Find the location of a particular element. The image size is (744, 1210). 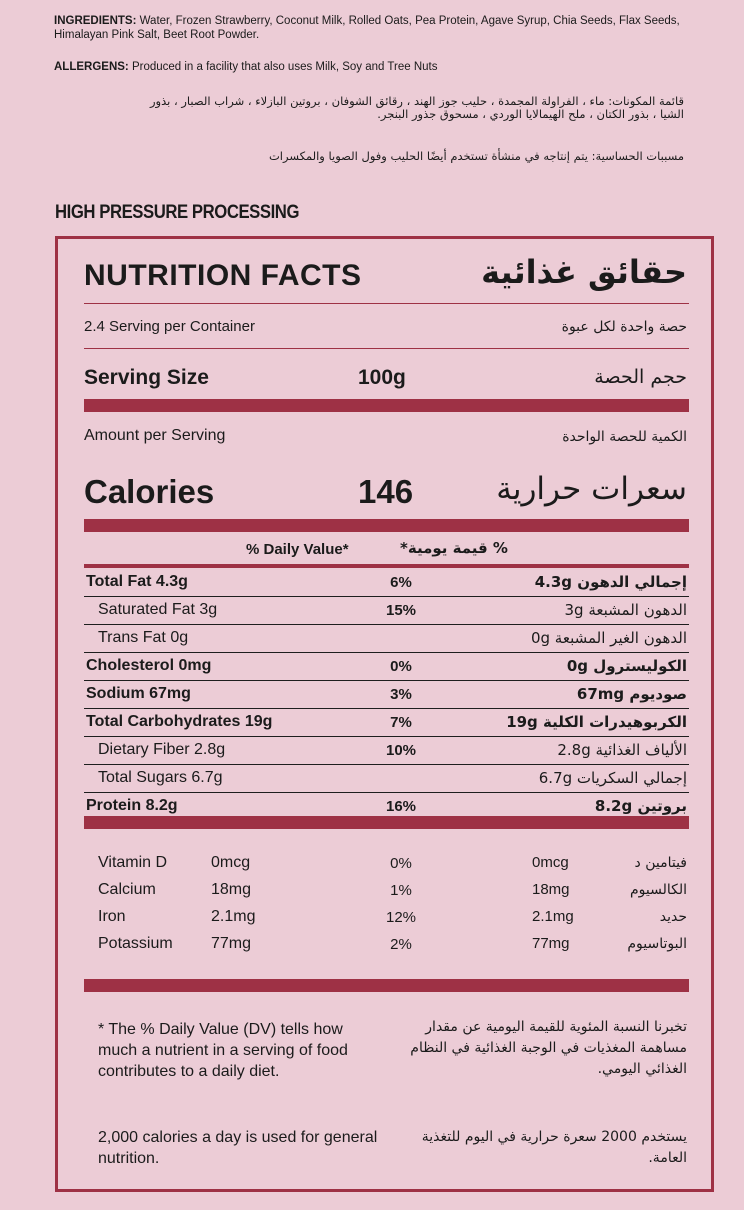

mineral-name-ar: الكالسيوم is located at coordinates (658, 890).